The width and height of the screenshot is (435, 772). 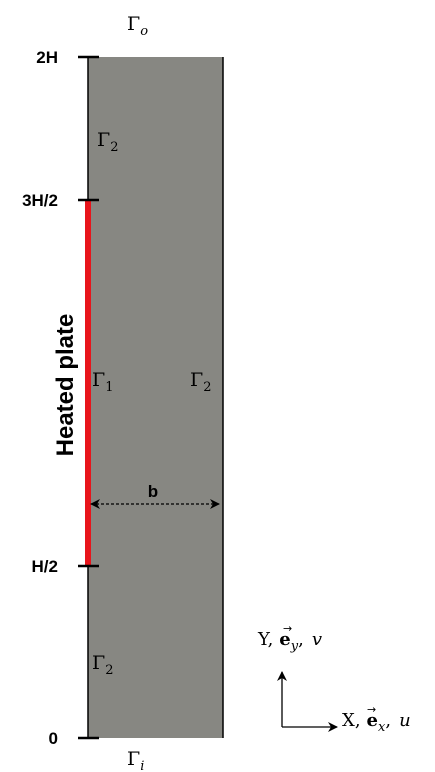 I want to click on x-vector-arrow-icon: →, so click(x=371, y=709).